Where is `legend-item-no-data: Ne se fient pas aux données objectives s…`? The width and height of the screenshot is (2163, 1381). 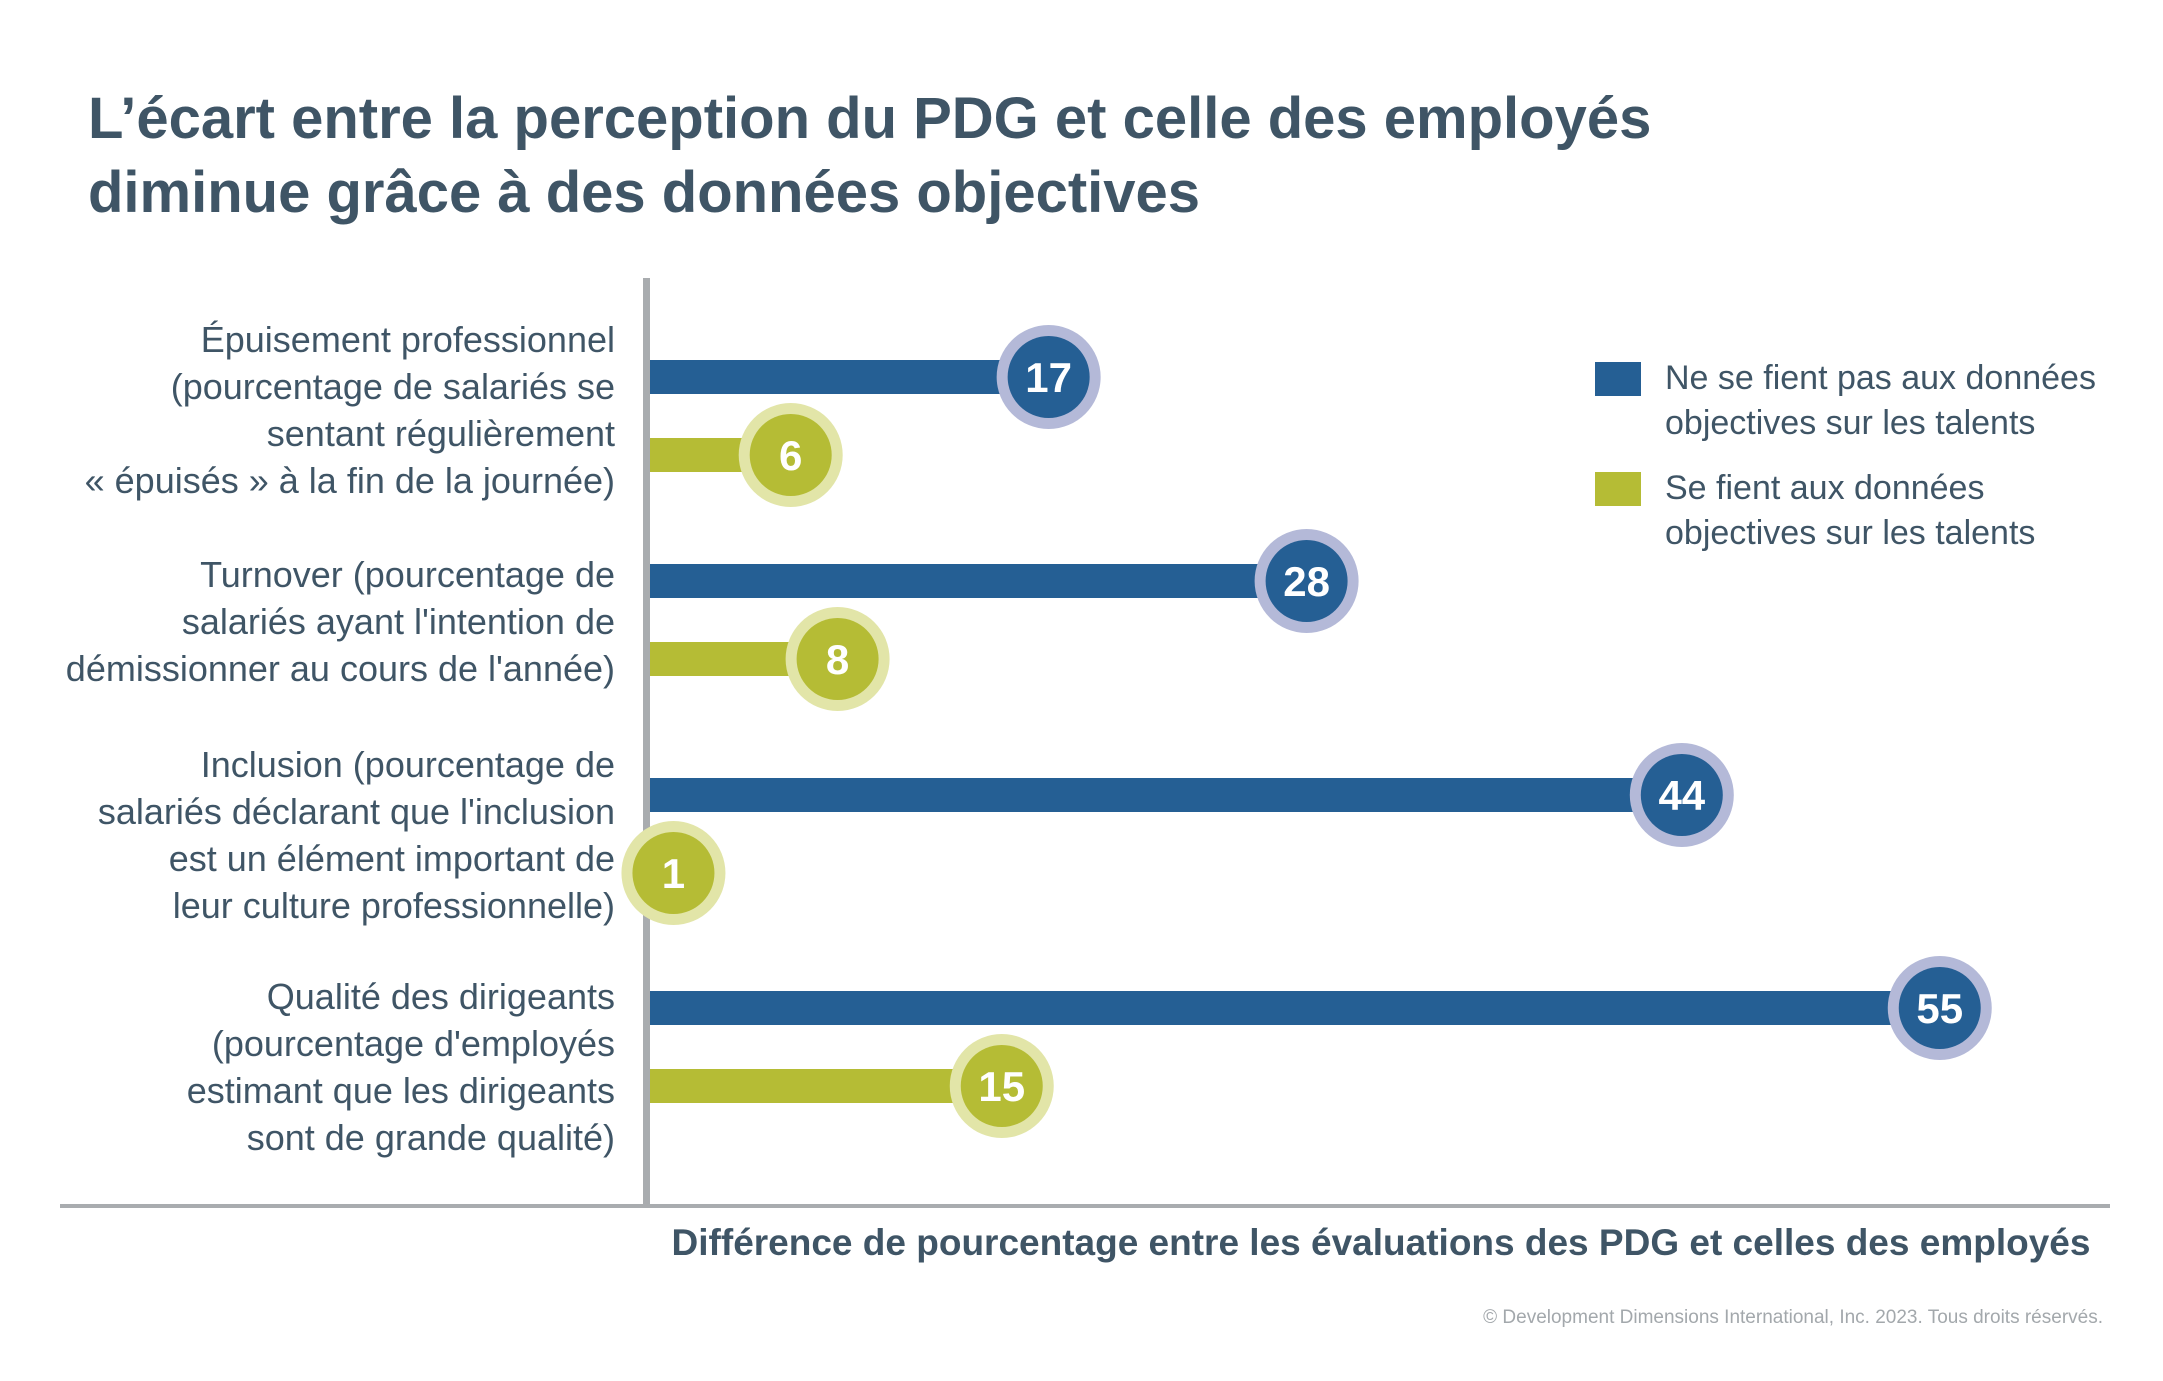
legend-item-no-data: Ne se fient pas aux données objectives s… is located at coordinates (1845, 401).